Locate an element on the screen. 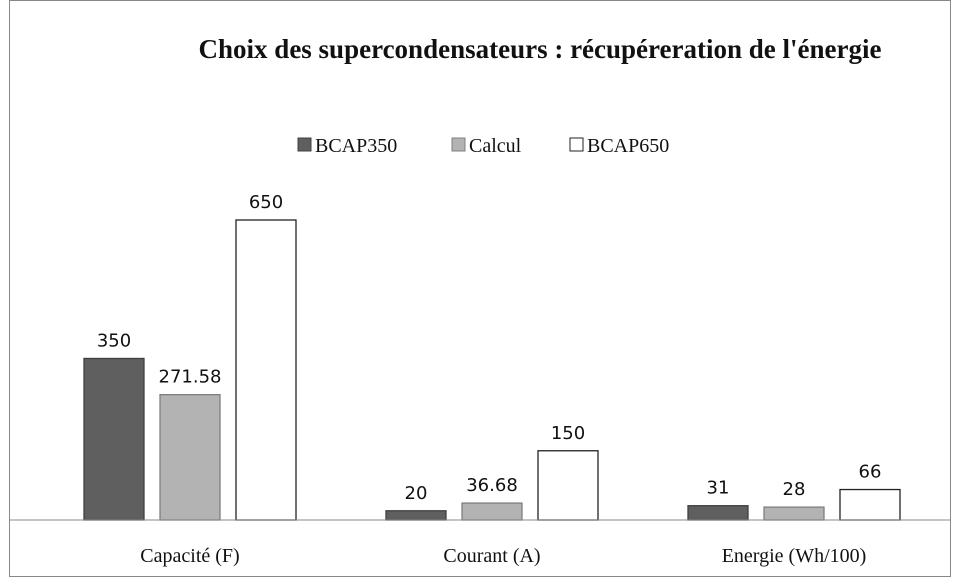 The image size is (962, 579). legend-label: Calcul is located at coordinates (495, 146).